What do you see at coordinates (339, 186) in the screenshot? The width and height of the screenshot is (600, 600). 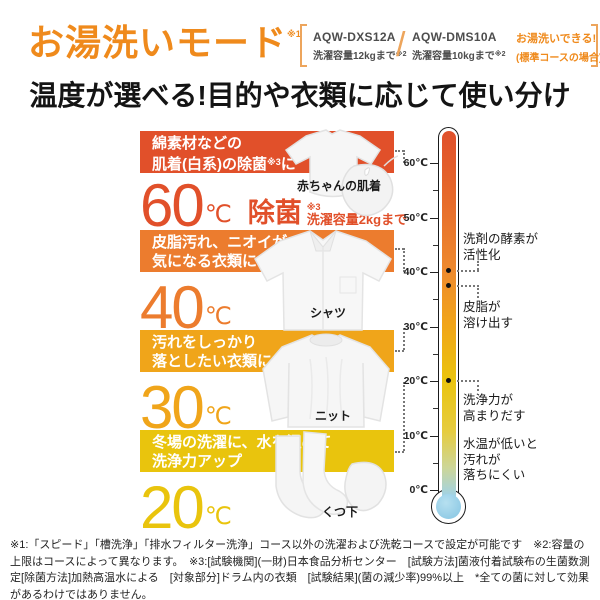 I see `baby-clothes-label: 赤ちゃんの肌着` at bounding box center [339, 186].